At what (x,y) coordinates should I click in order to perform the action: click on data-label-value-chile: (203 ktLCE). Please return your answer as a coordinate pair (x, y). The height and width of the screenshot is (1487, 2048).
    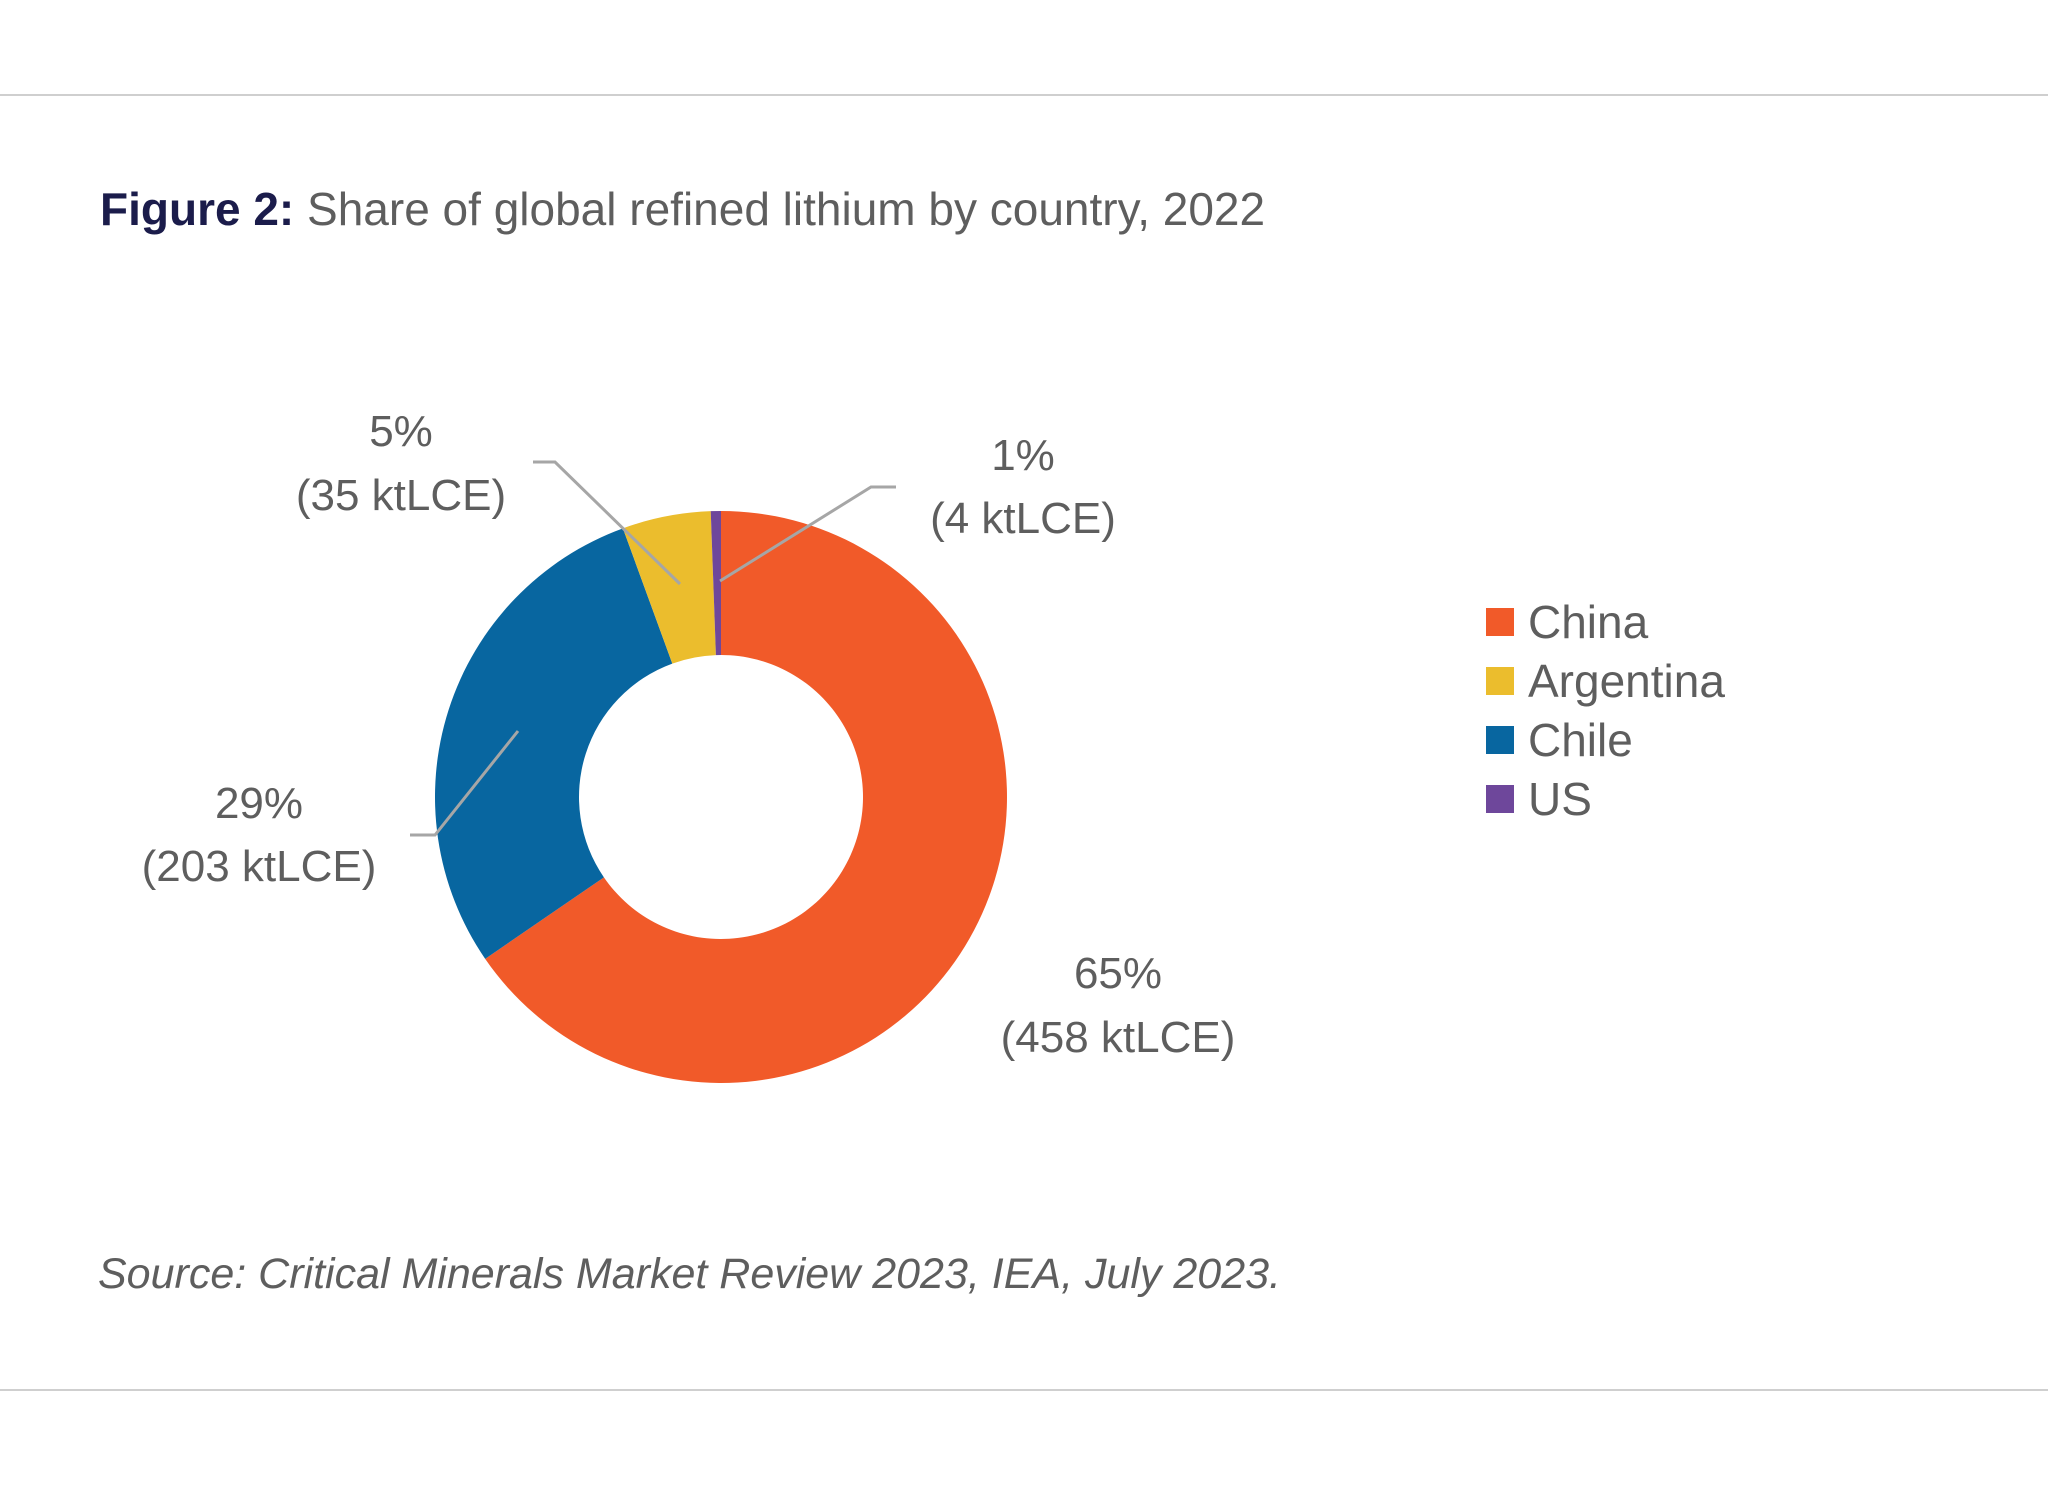
    Looking at the image, I should click on (259, 866).